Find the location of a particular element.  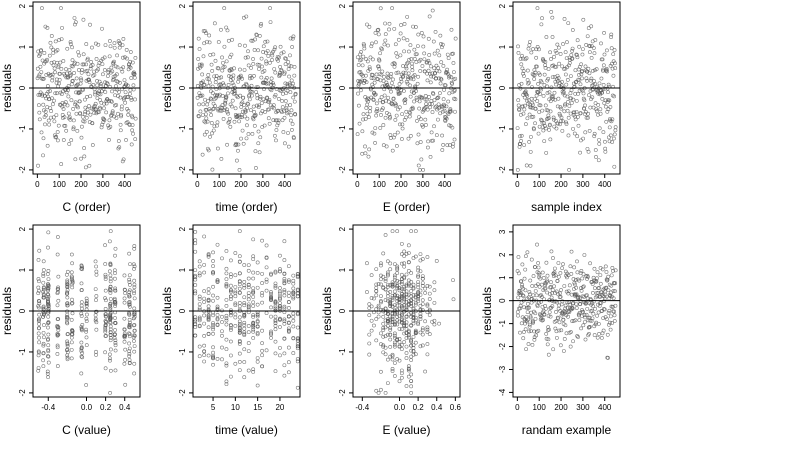

y-tick-label: -1 is located at coordinates (502, 324).